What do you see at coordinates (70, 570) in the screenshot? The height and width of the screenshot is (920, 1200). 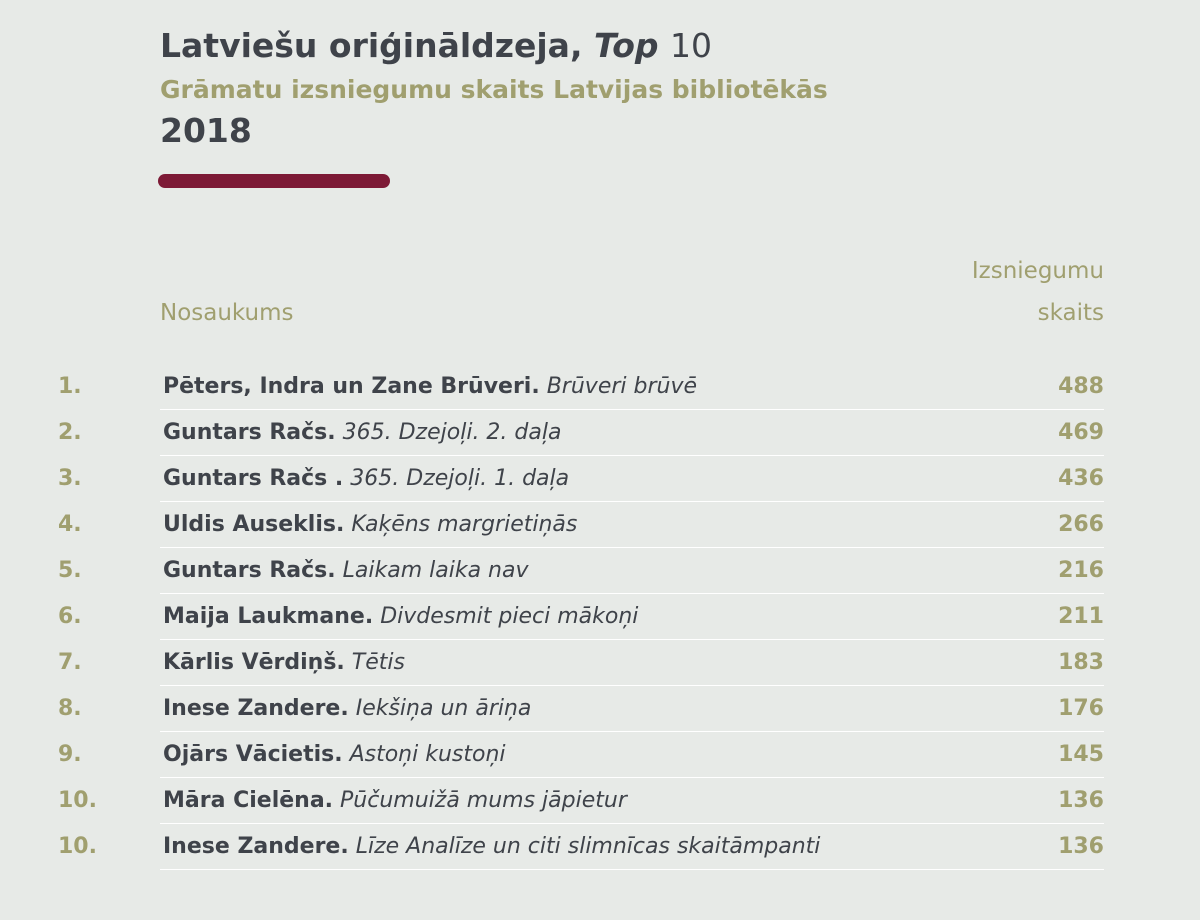 I see `rank-label: 5.` at bounding box center [70, 570].